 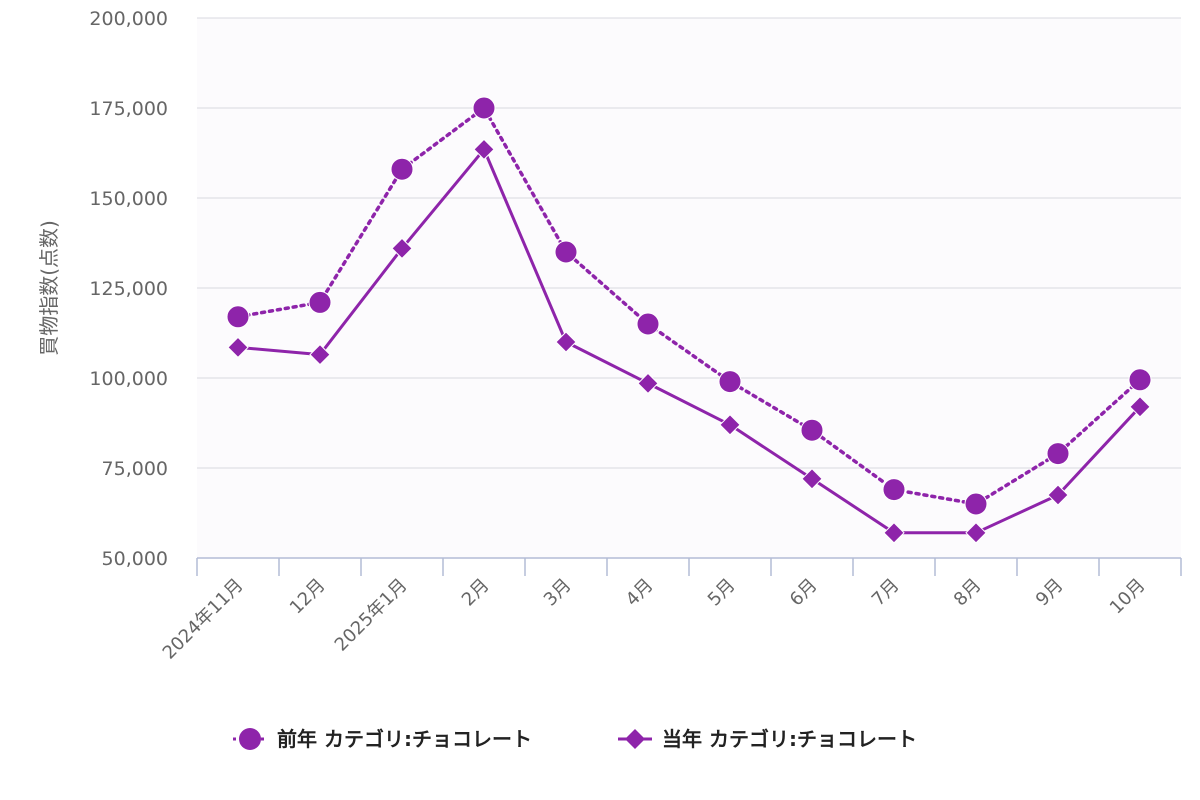 What do you see at coordinates (250, 739) in the screenshot?
I see `legend-circle-icon` at bounding box center [250, 739].